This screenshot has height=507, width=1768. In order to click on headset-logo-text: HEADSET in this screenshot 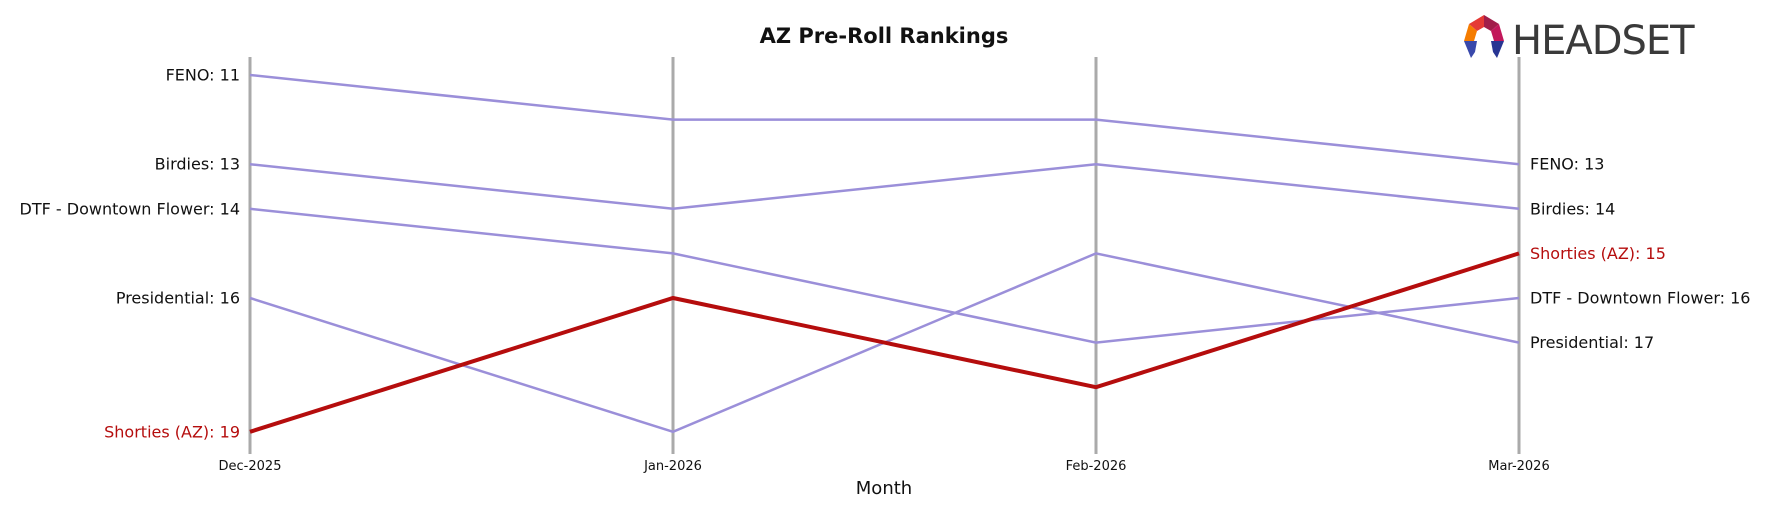, I will do `click(1603, 41)`.